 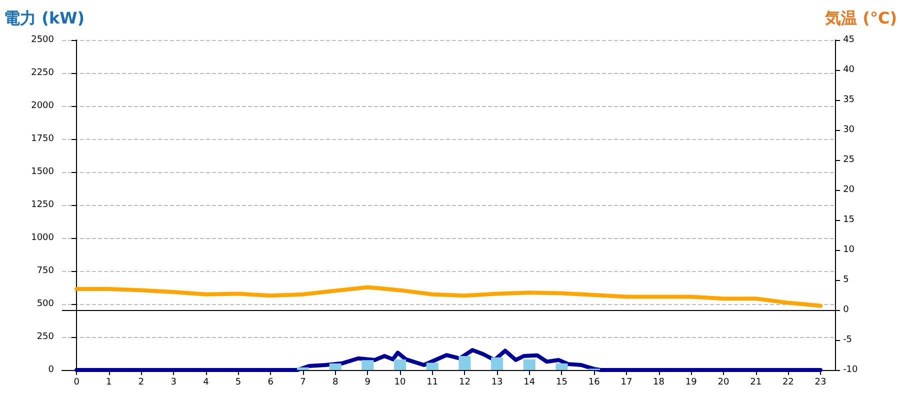 What do you see at coordinates (271, 383) in the screenshot?
I see `x-tick-label: 6` at bounding box center [271, 383].